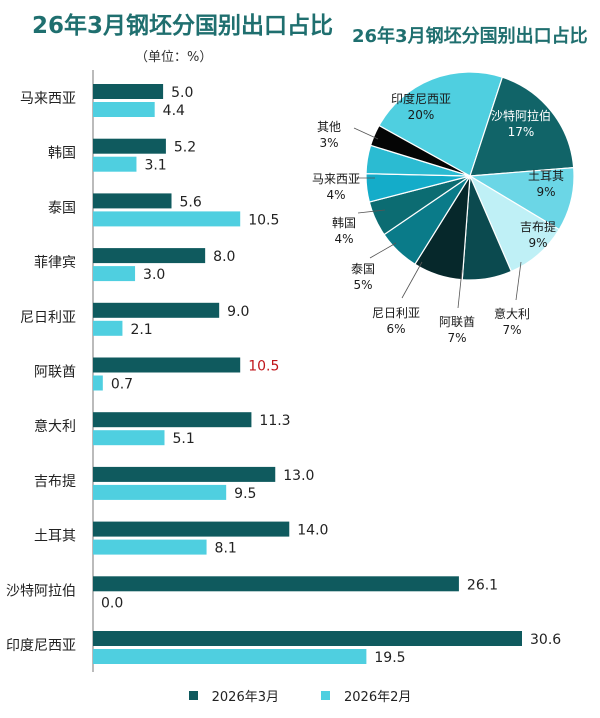 The image size is (600, 718). What do you see at coordinates (55, 426) in the screenshot?
I see `category-label: 意大利` at bounding box center [55, 426].